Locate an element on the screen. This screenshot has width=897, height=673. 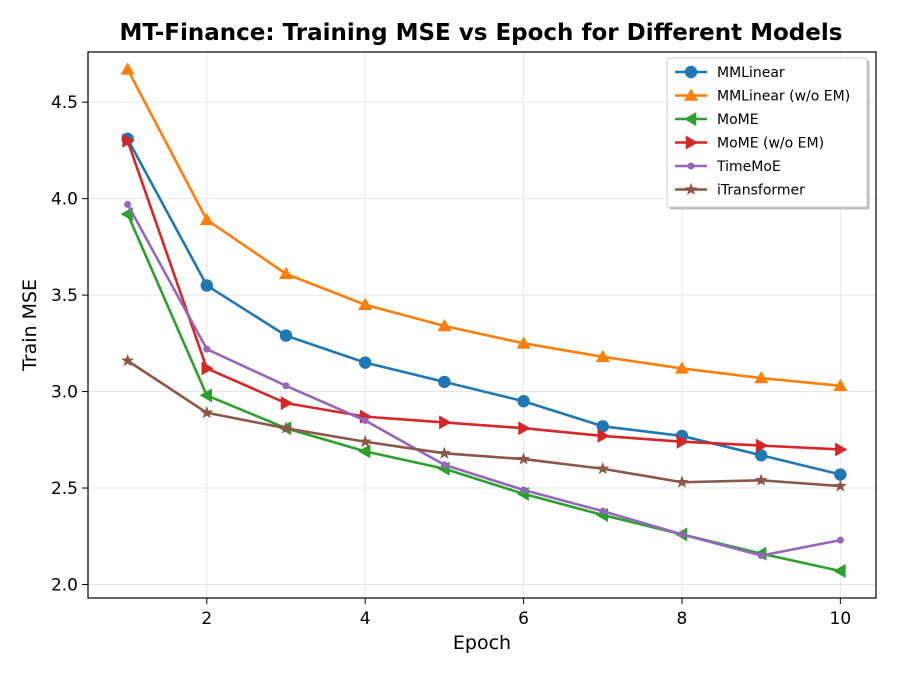
legend-item: iTransformer is located at coordinates (740, 191).